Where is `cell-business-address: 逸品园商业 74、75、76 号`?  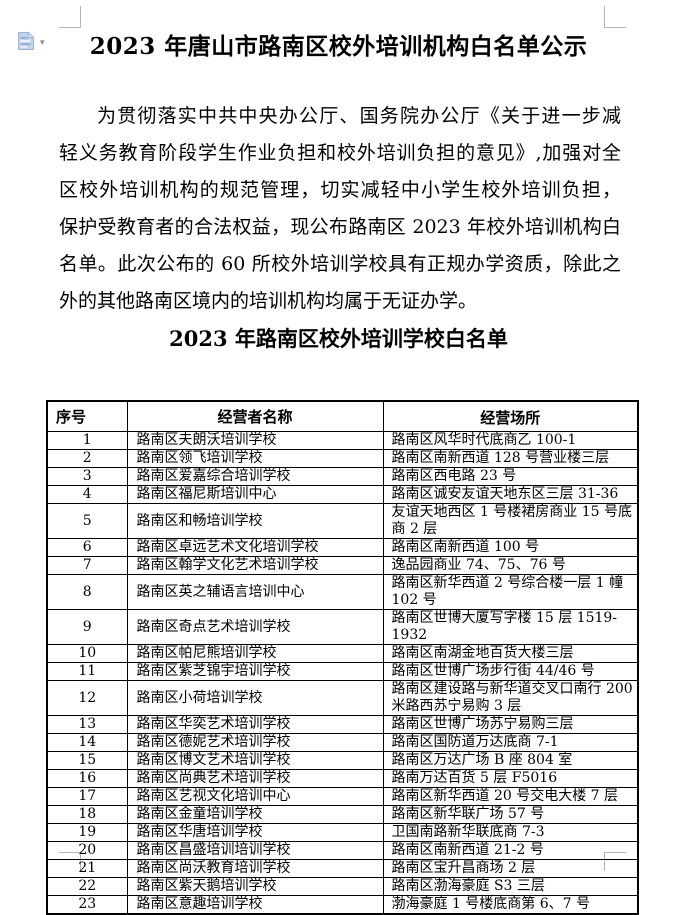 cell-business-address: 逸品园商业 74、75、76 号 is located at coordinates (510, 565).